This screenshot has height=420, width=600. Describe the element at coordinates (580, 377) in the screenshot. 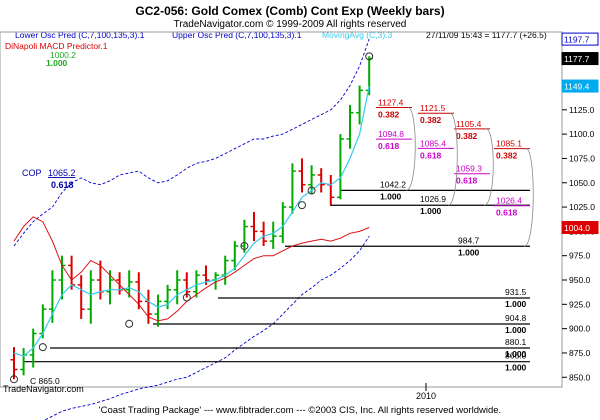

I see `y-tick-label: 850.0` at that location.